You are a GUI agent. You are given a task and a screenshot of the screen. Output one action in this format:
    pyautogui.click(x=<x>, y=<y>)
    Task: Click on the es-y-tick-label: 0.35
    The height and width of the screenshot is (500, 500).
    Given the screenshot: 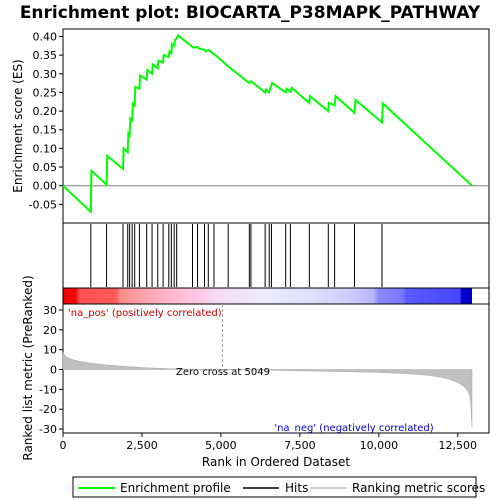 What is the action you would take?
    pyautogui.click(x=45, y=55)
    